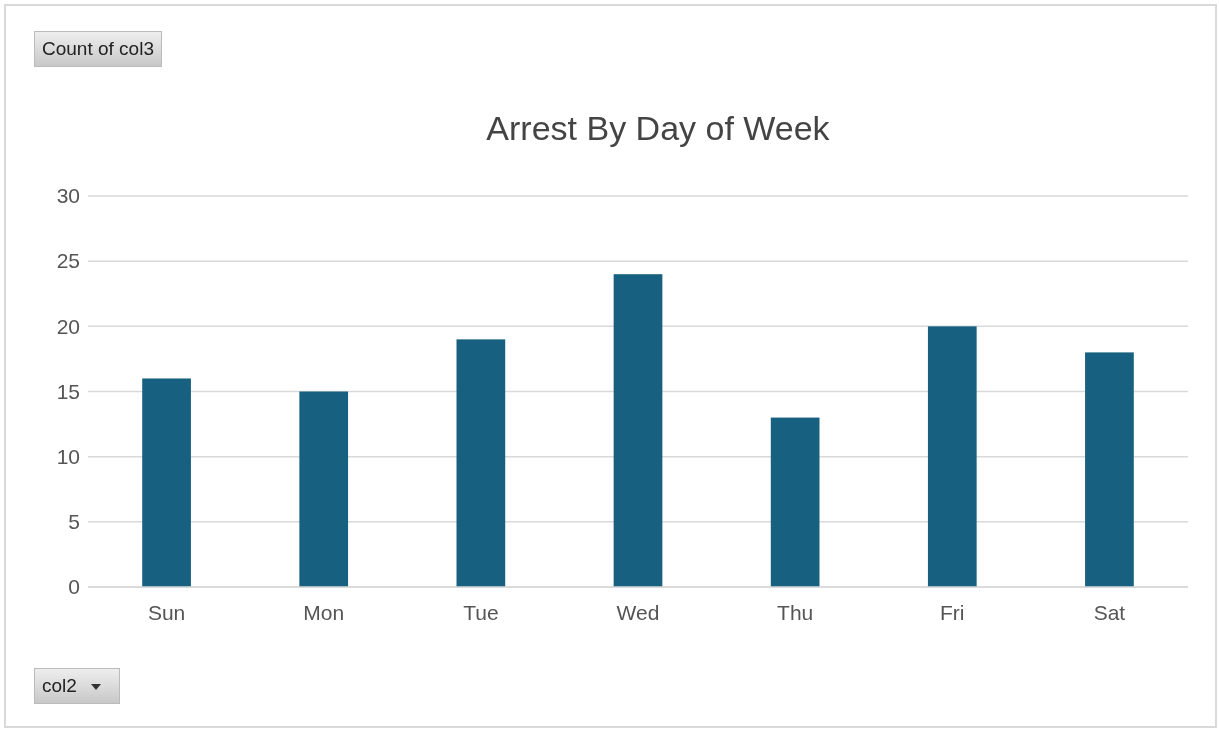 Image resolution: width=1219 pixels, height=730 pixels. Describe the element at coordinates (68, 456) in the screenshot. I see `y-tick-label: 10` at that location.